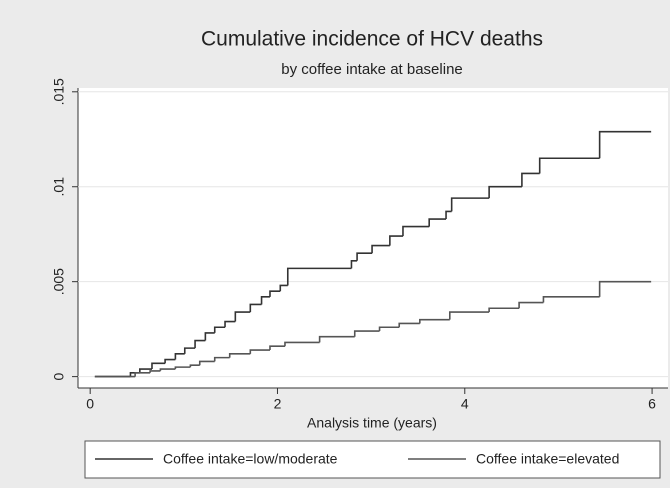 The height and width of the screenshot is (488, 670). I want to click on legend-label: Coffee intake=elevated, so click(547, 459).